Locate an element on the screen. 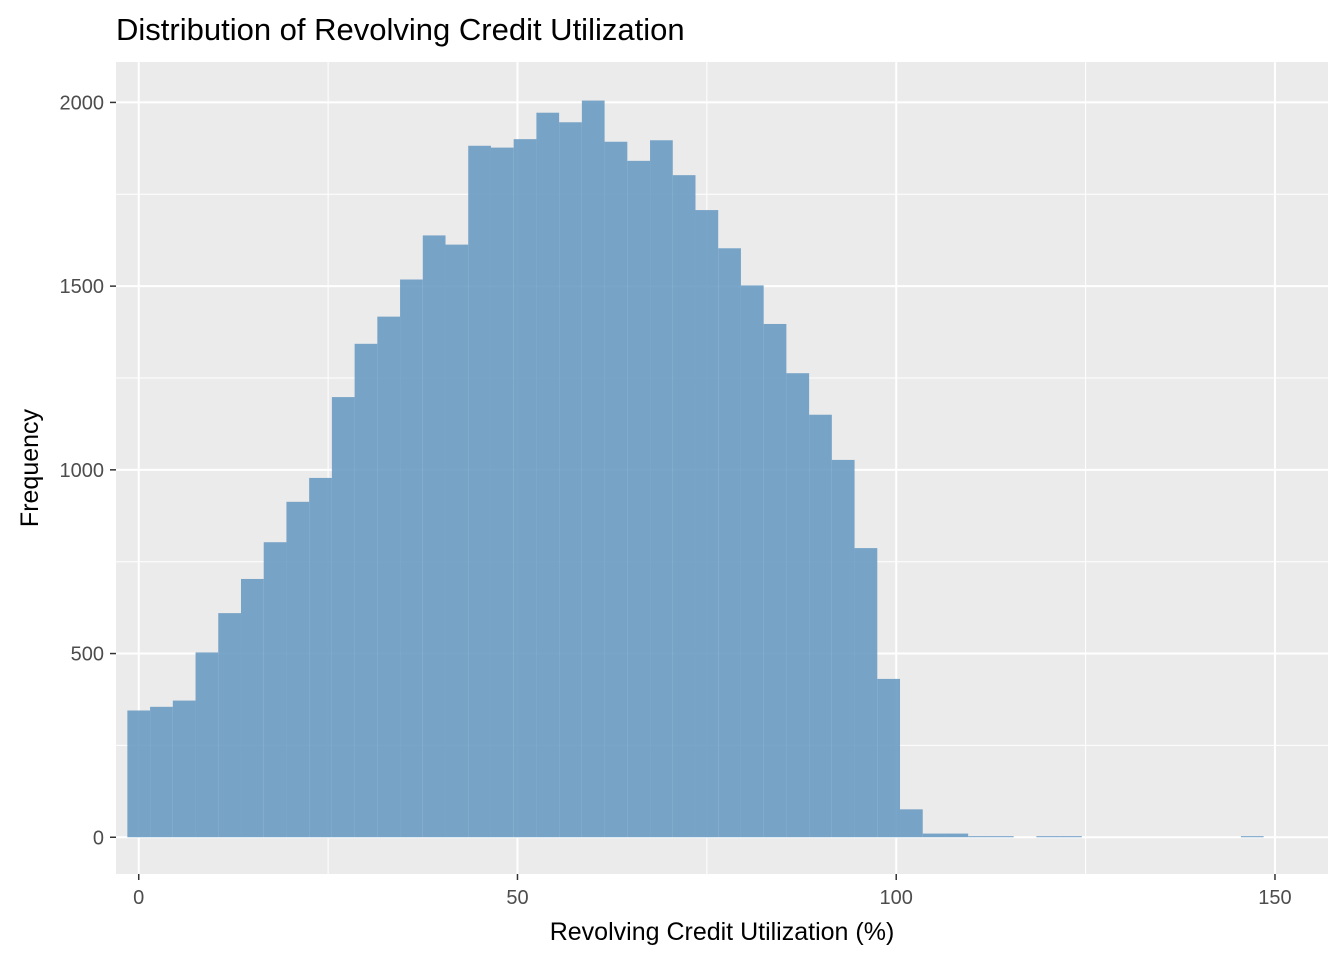 The width and height of the screenshot is (1344, 960). y-axis-title: Frequency is located at coordinates (30, 467).